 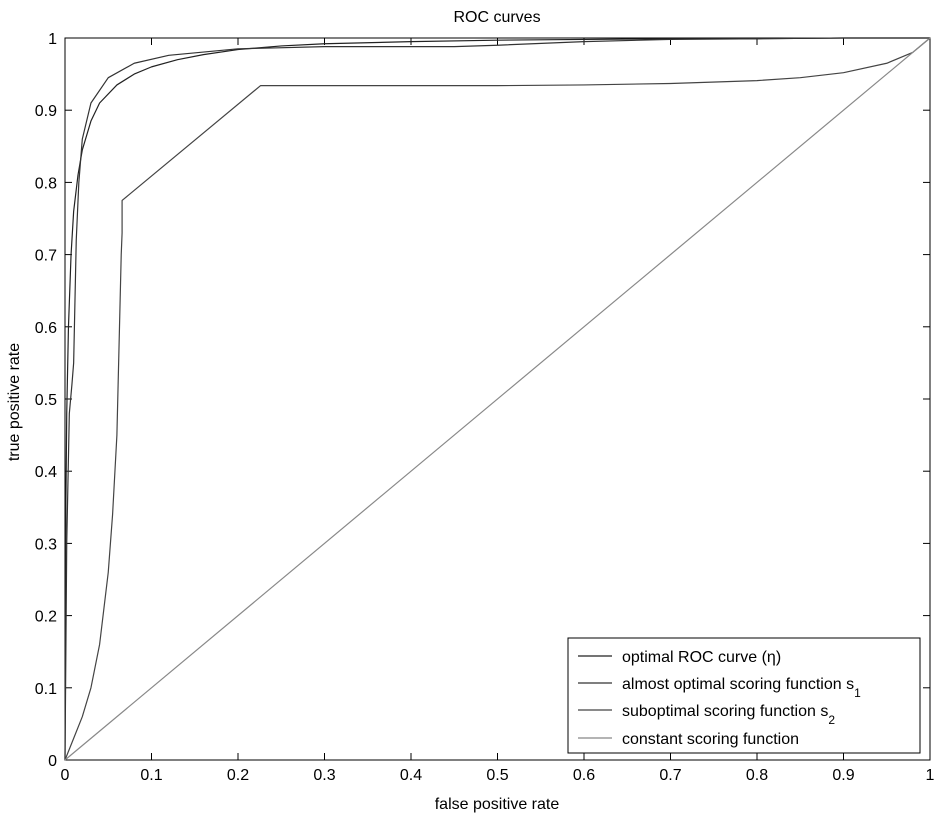 I want to click on y-tick-label: 0.8, so click(x=46, y=183).